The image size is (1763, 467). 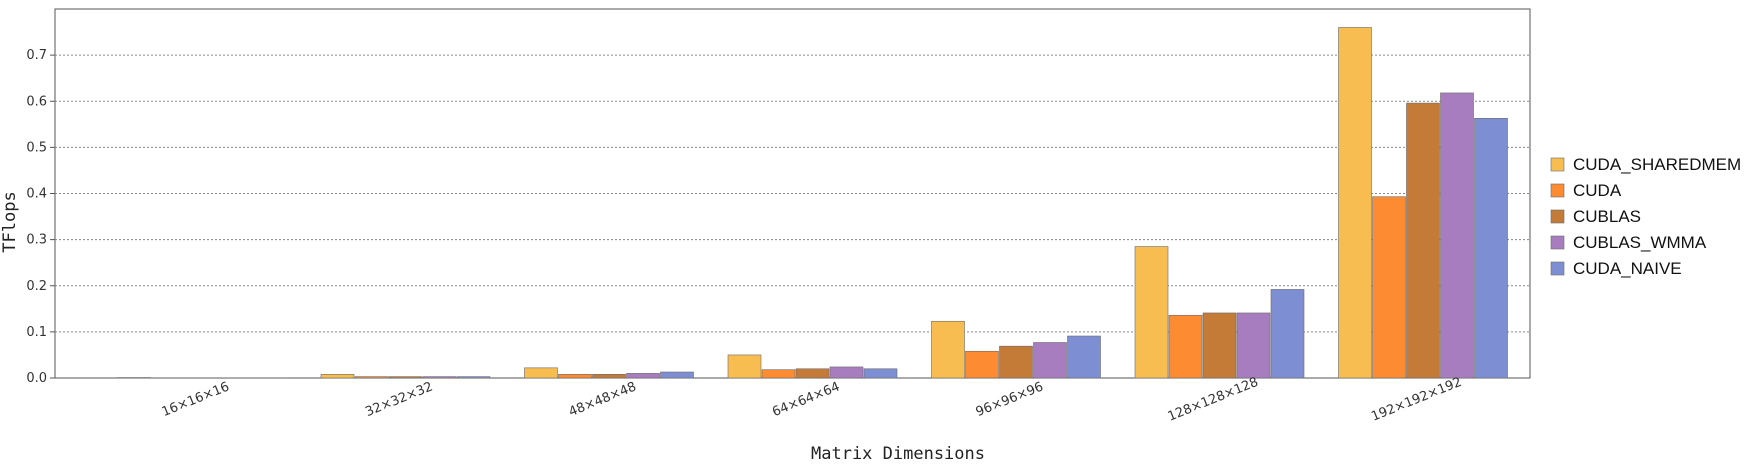 I want to click on y-tick-label: 0.5, so click(x=36, y=147).